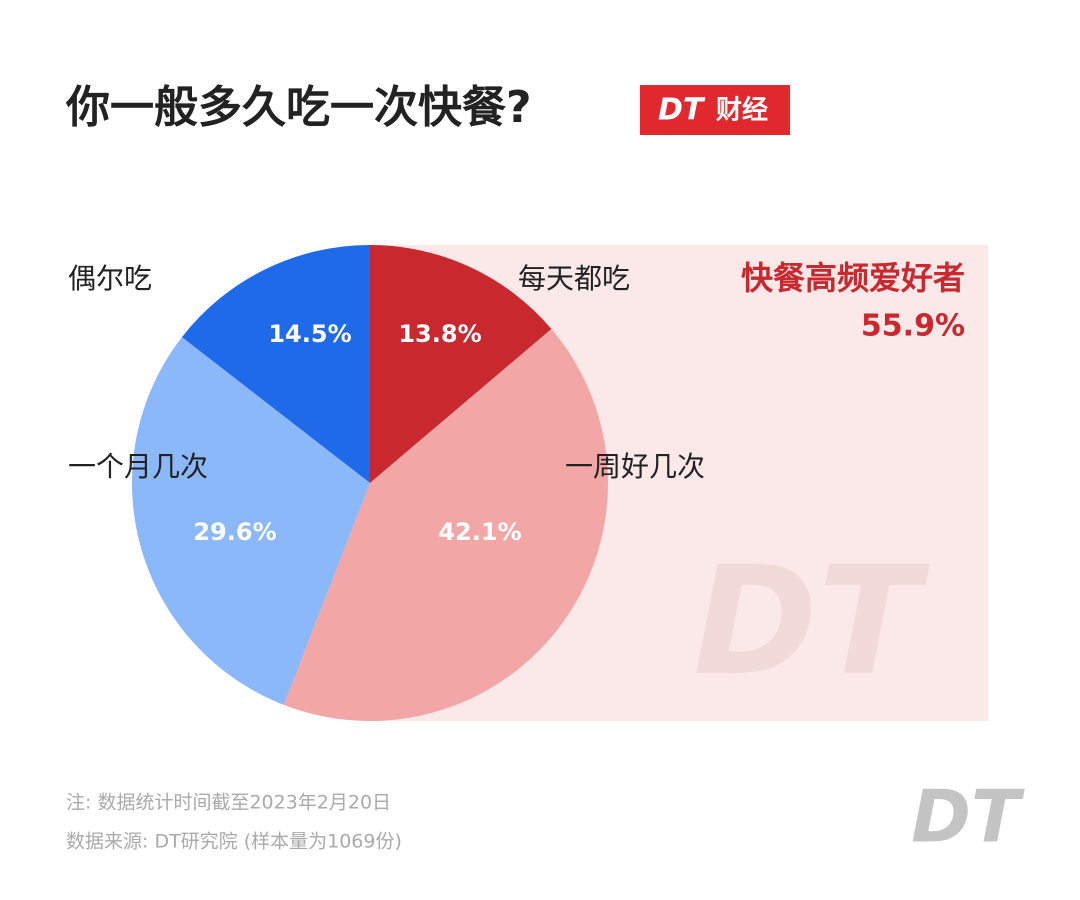  Describe the element at coordinates (853, 278) in the screenshot. I see `highlight-label: 快餐高频爱好者` at that location.